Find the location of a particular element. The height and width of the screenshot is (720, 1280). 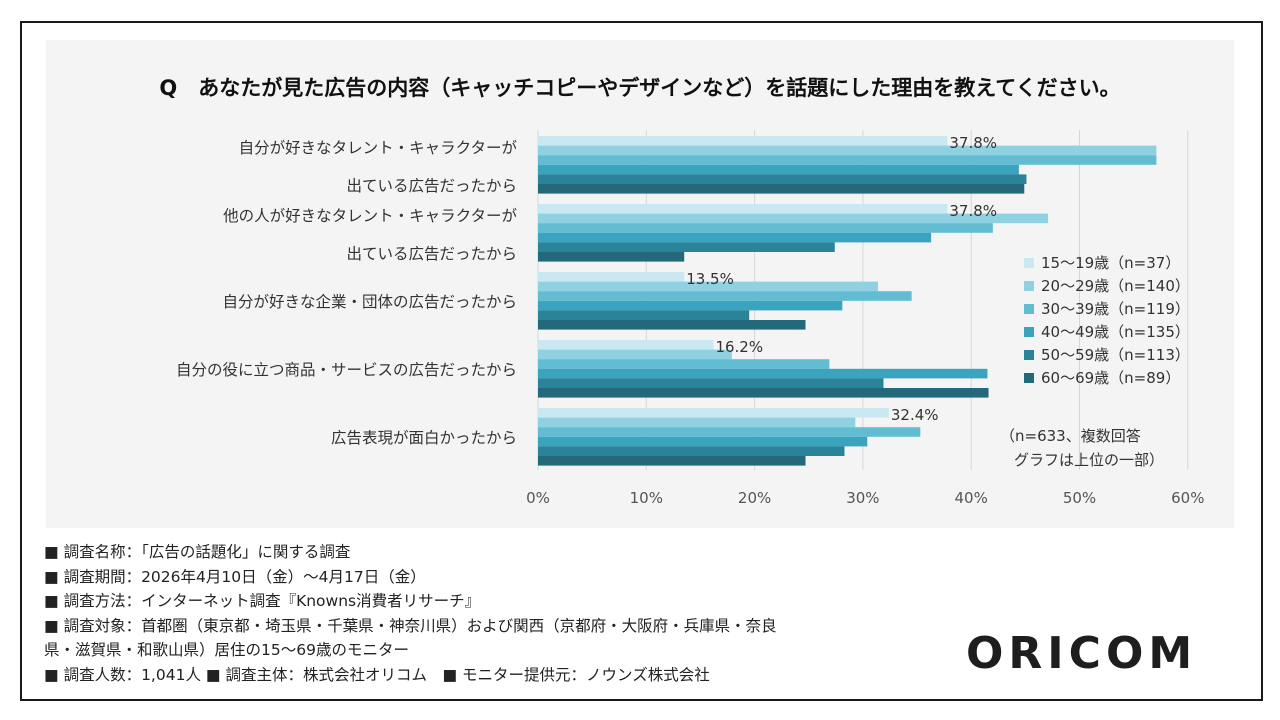

x-tick-label: 20% is located at coordinates (754, 498).